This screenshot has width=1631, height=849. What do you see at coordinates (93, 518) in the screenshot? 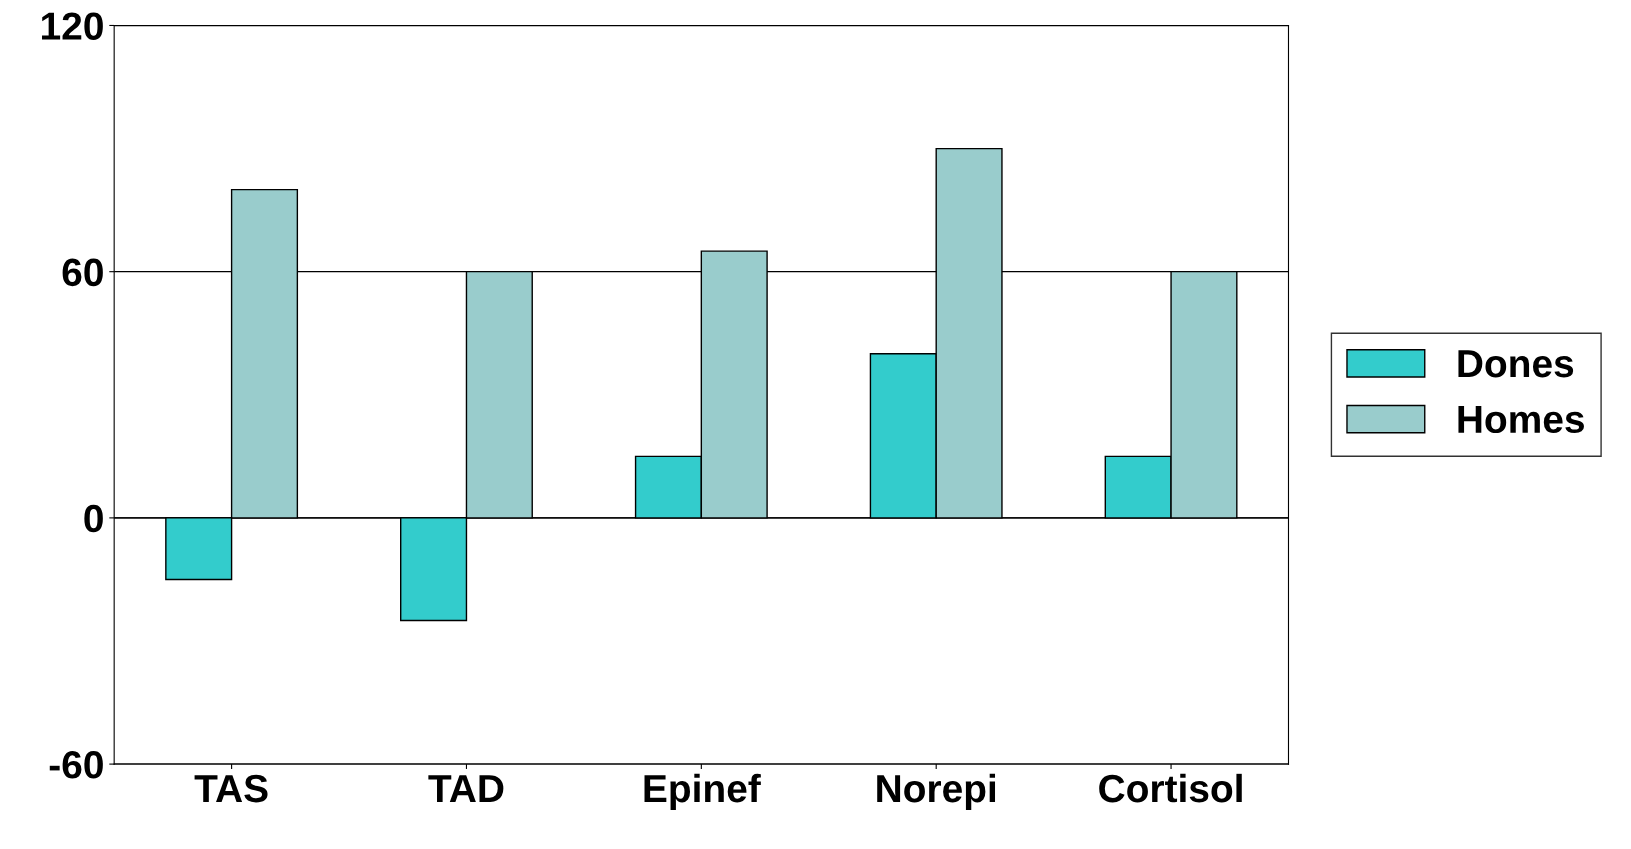
I see `y-tick-label: 0` at bounding box center [93, 518].